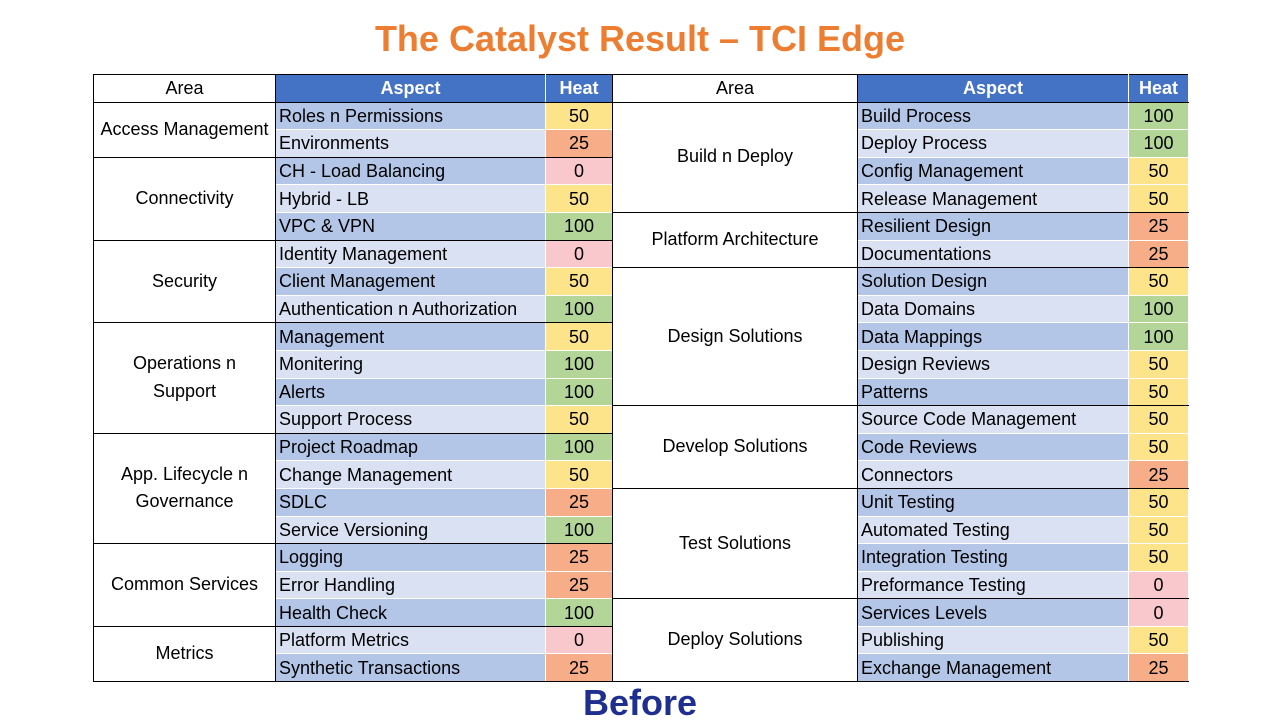  I want to click on aspect-cell: Error Handling, so click(410, 585).